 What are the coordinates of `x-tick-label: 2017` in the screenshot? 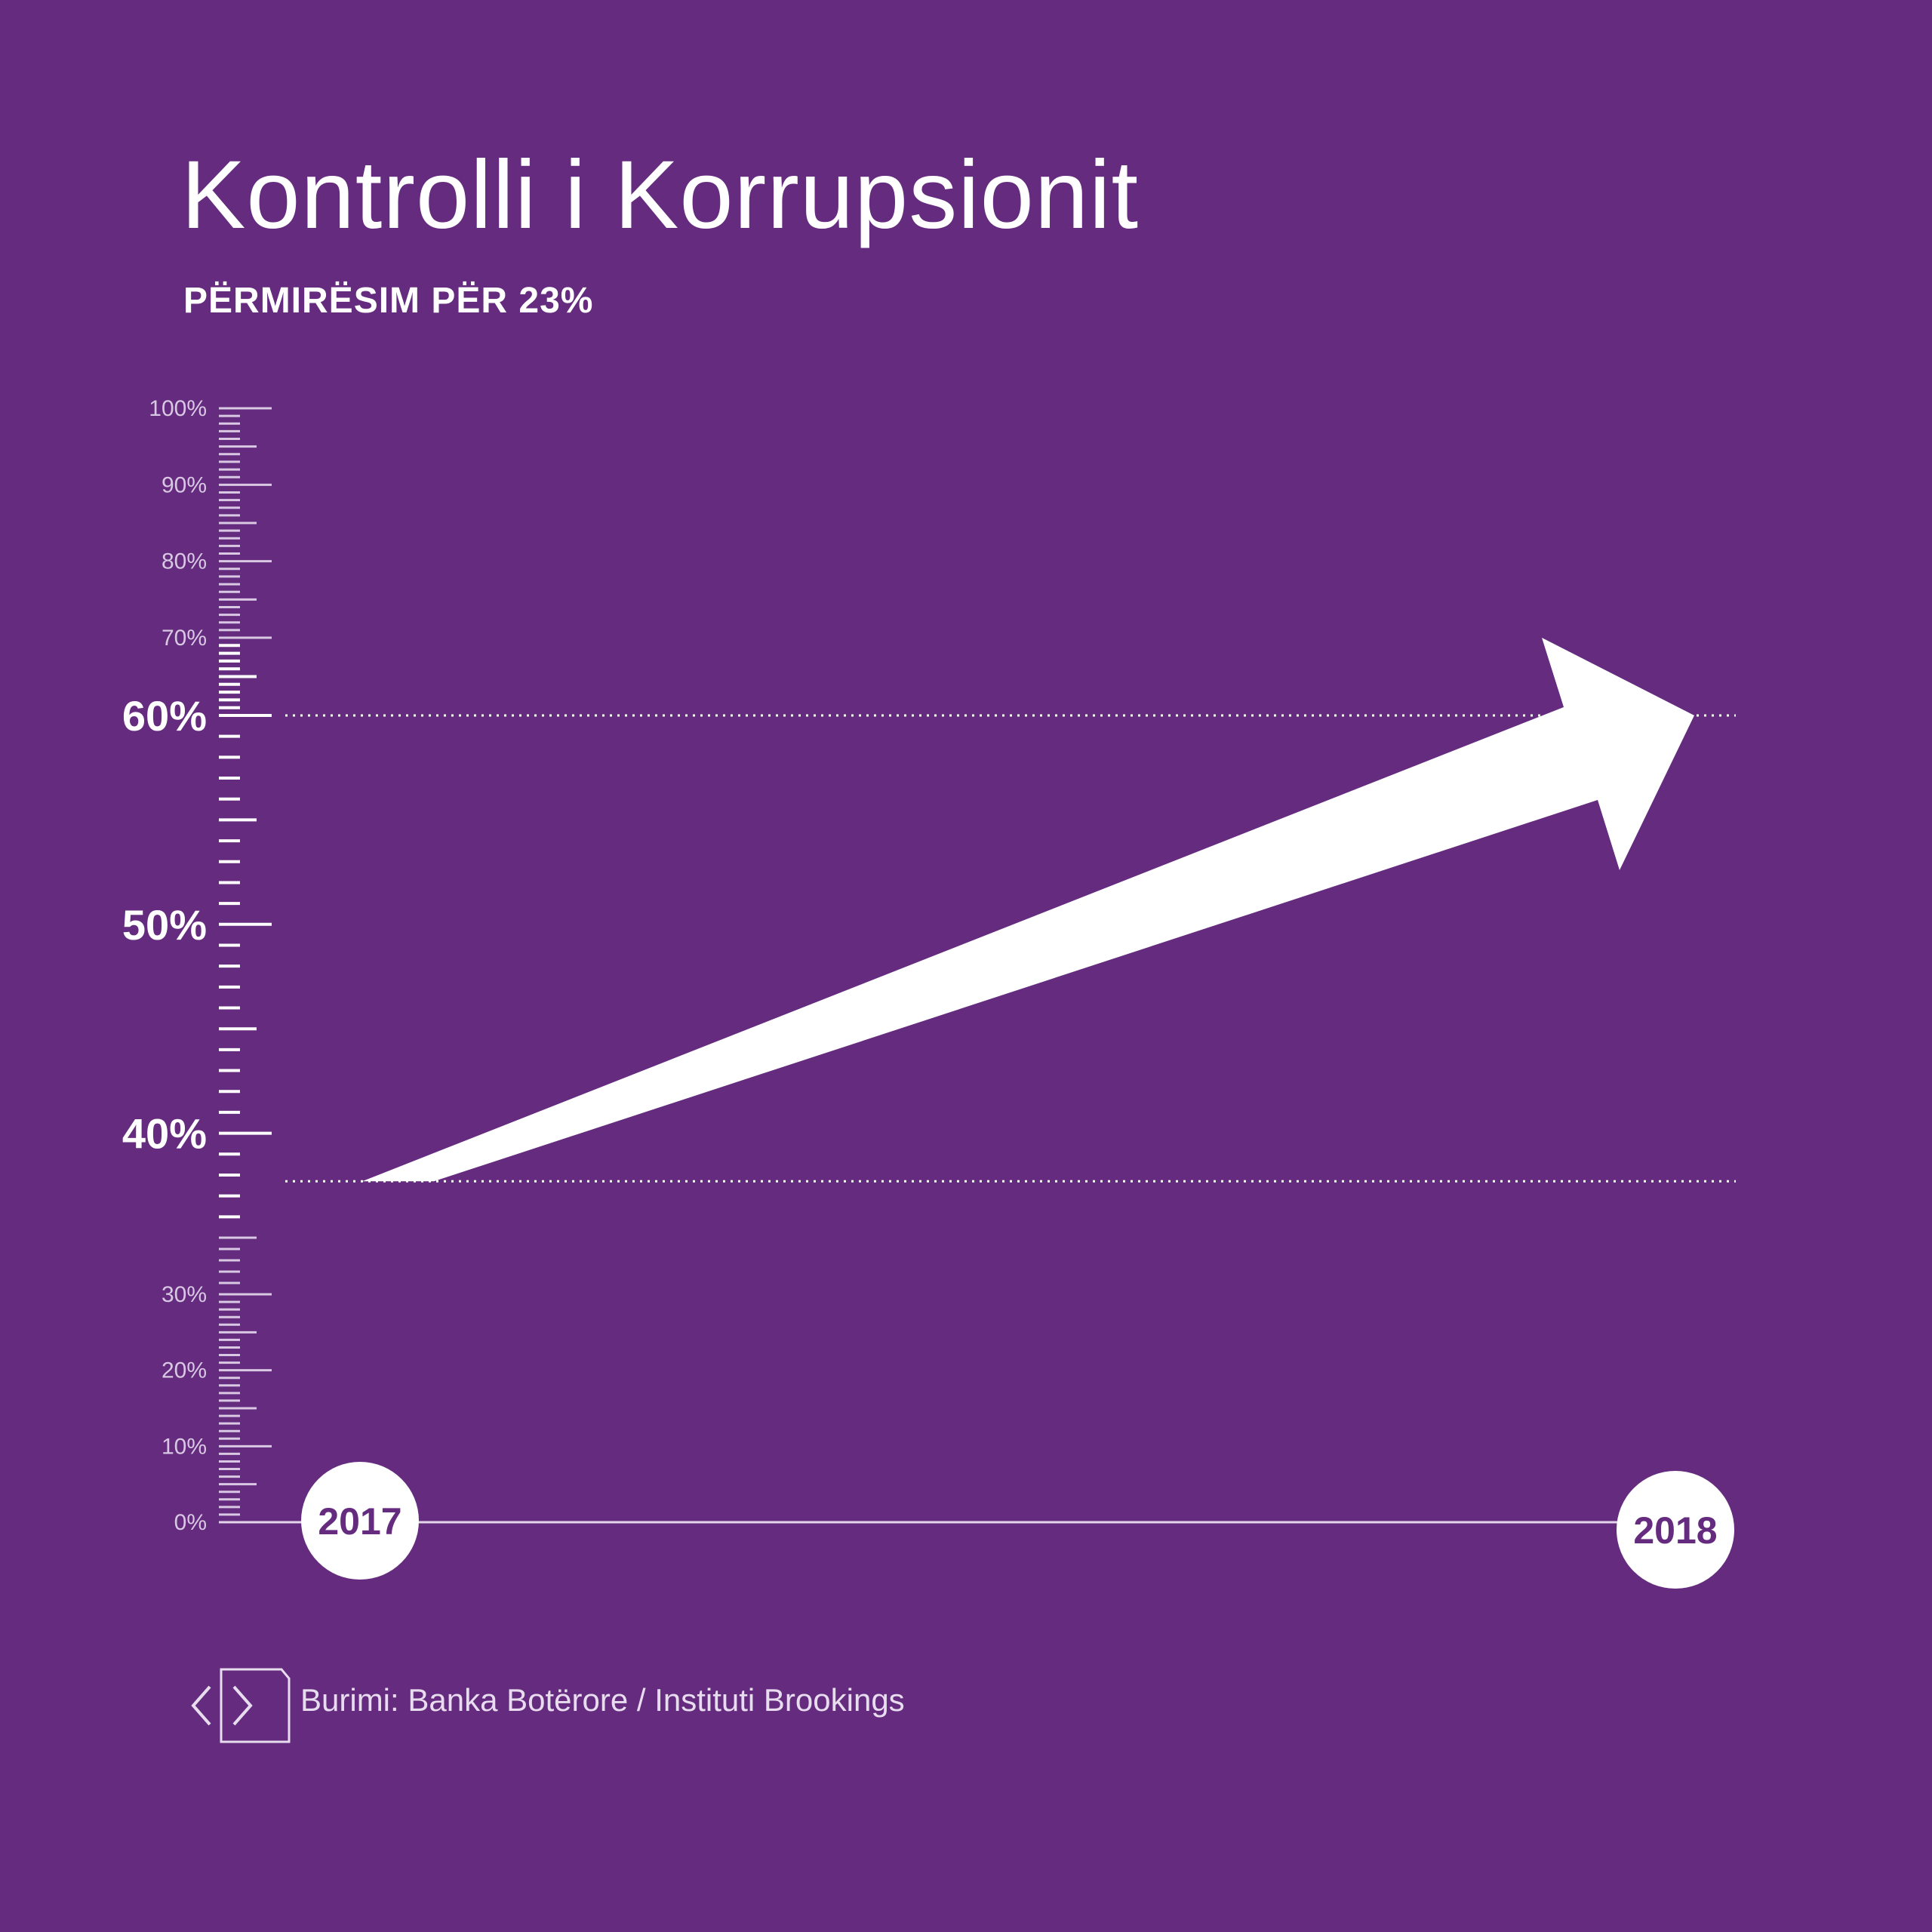 It's located at (359, 1521).